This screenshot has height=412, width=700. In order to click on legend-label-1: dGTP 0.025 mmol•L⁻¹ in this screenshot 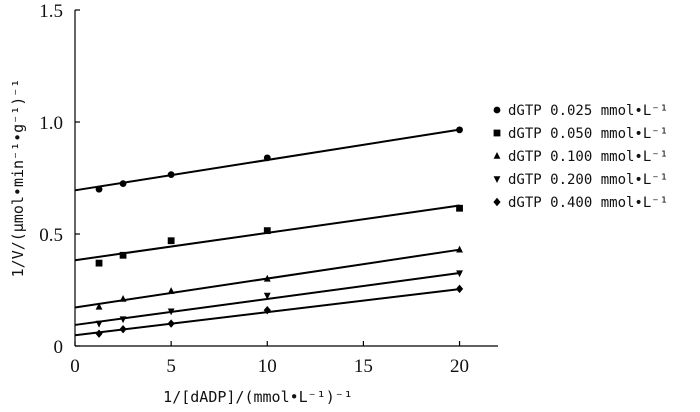, I will do `click(588, 111)`.